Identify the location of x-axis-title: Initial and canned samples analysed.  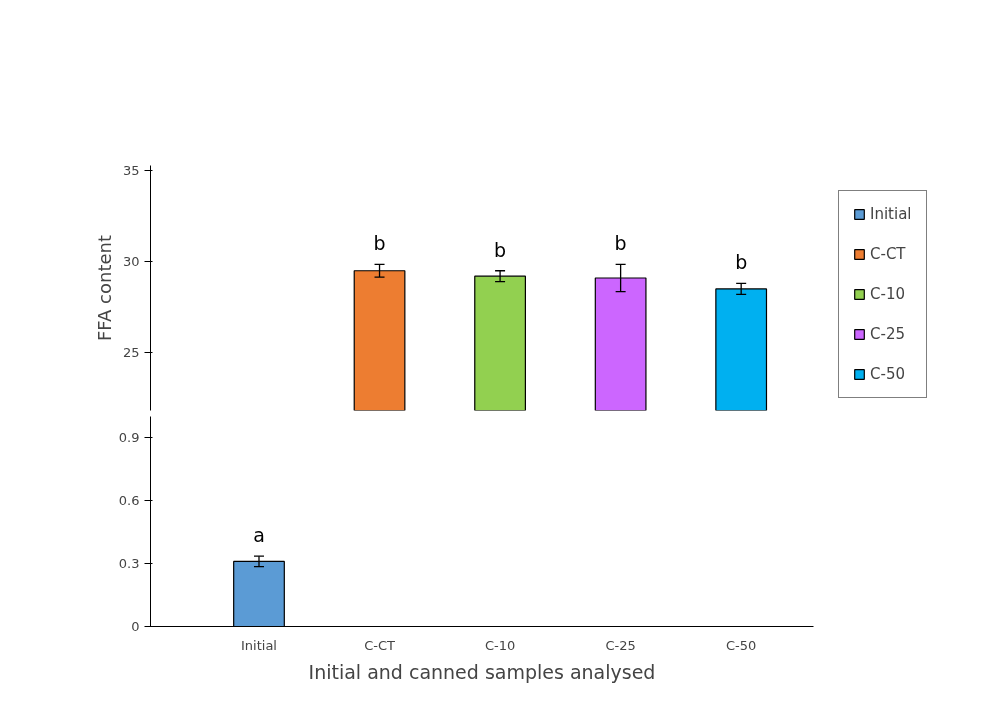
(482, 671).